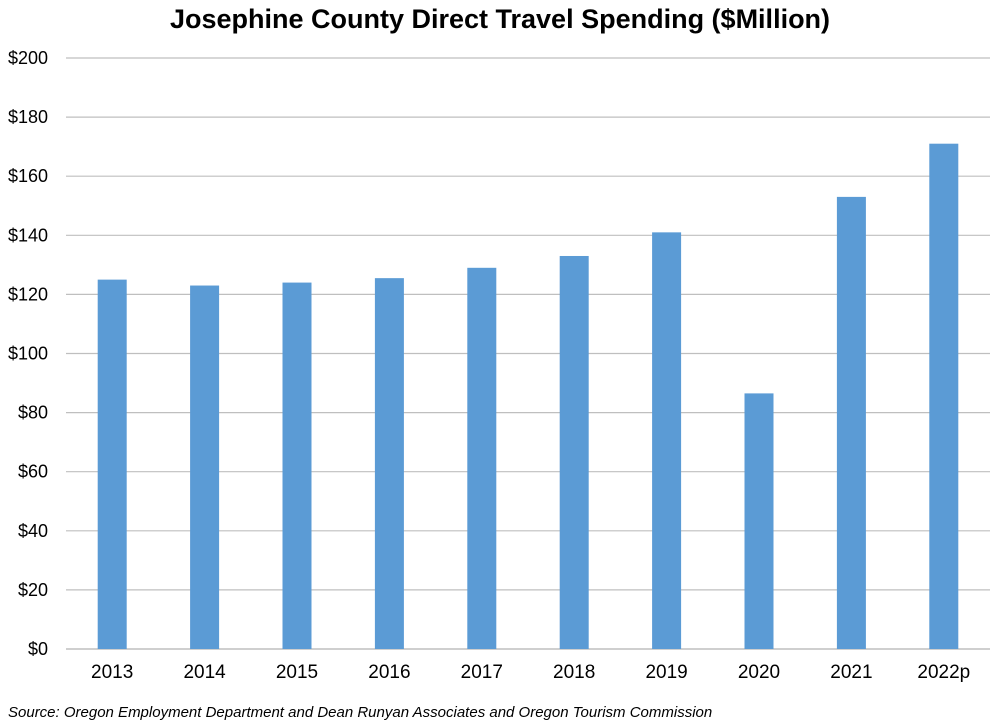  What do you see at coordinates (112, 672) in the screenshot?
I see `x-tick-label: 2013` at bounding box center [112, 672].